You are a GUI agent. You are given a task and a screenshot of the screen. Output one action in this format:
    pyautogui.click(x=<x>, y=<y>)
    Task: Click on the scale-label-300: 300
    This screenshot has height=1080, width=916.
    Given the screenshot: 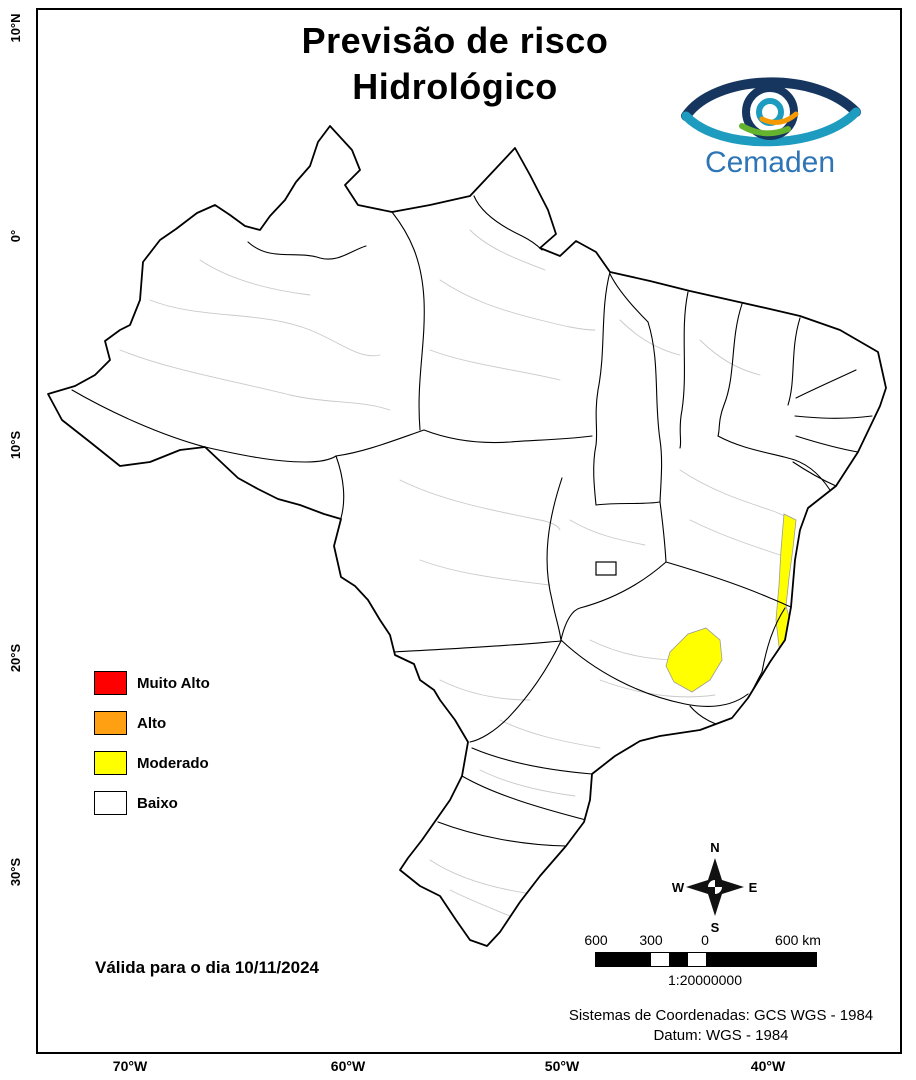 What is the action you would take?
    pyautogui.click(x=651, y=940)
    